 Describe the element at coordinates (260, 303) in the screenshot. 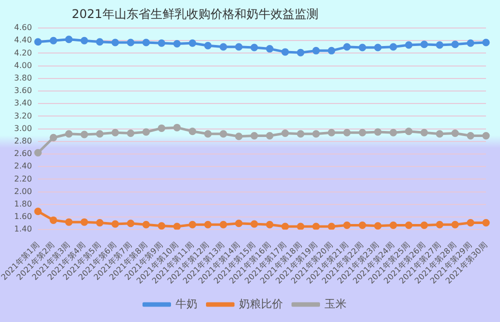

I see `legend-label: 奶粮比价` at that location.